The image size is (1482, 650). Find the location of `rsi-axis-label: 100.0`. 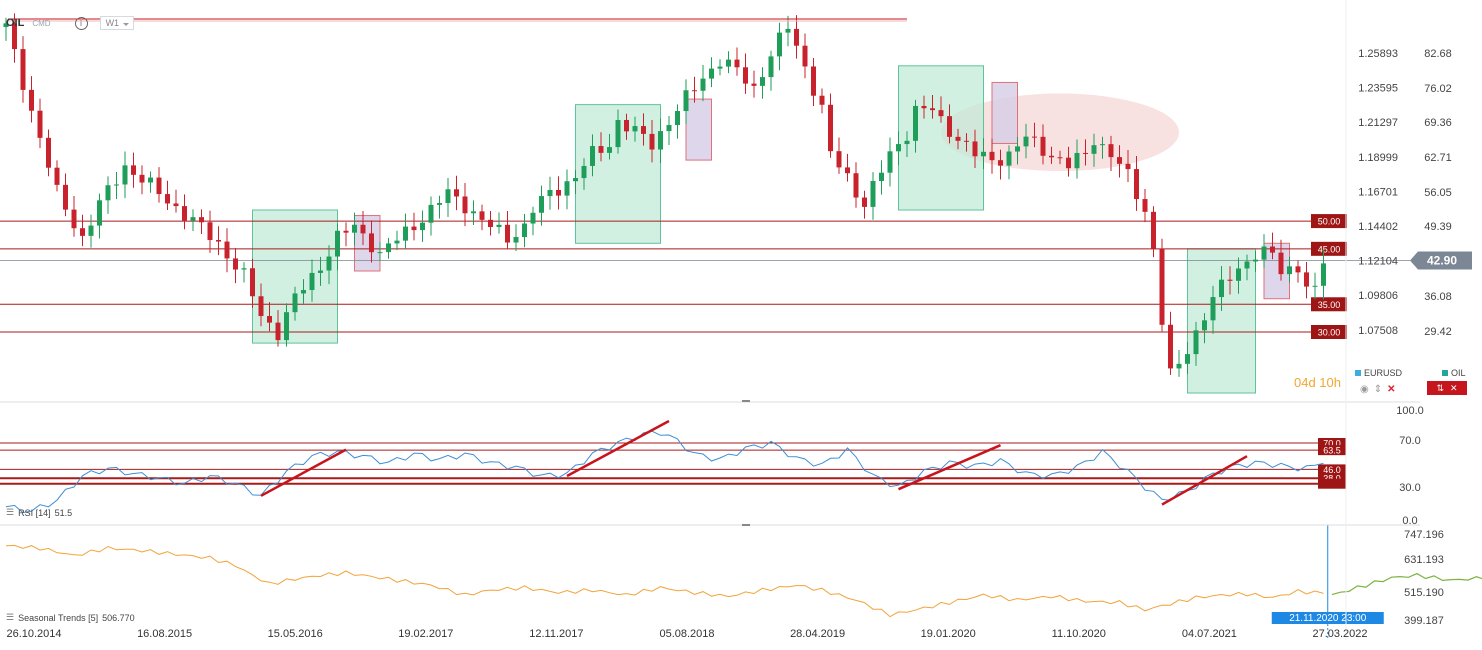

rsi-axis-label: 100.0 is located at coordinates (1410, 411).